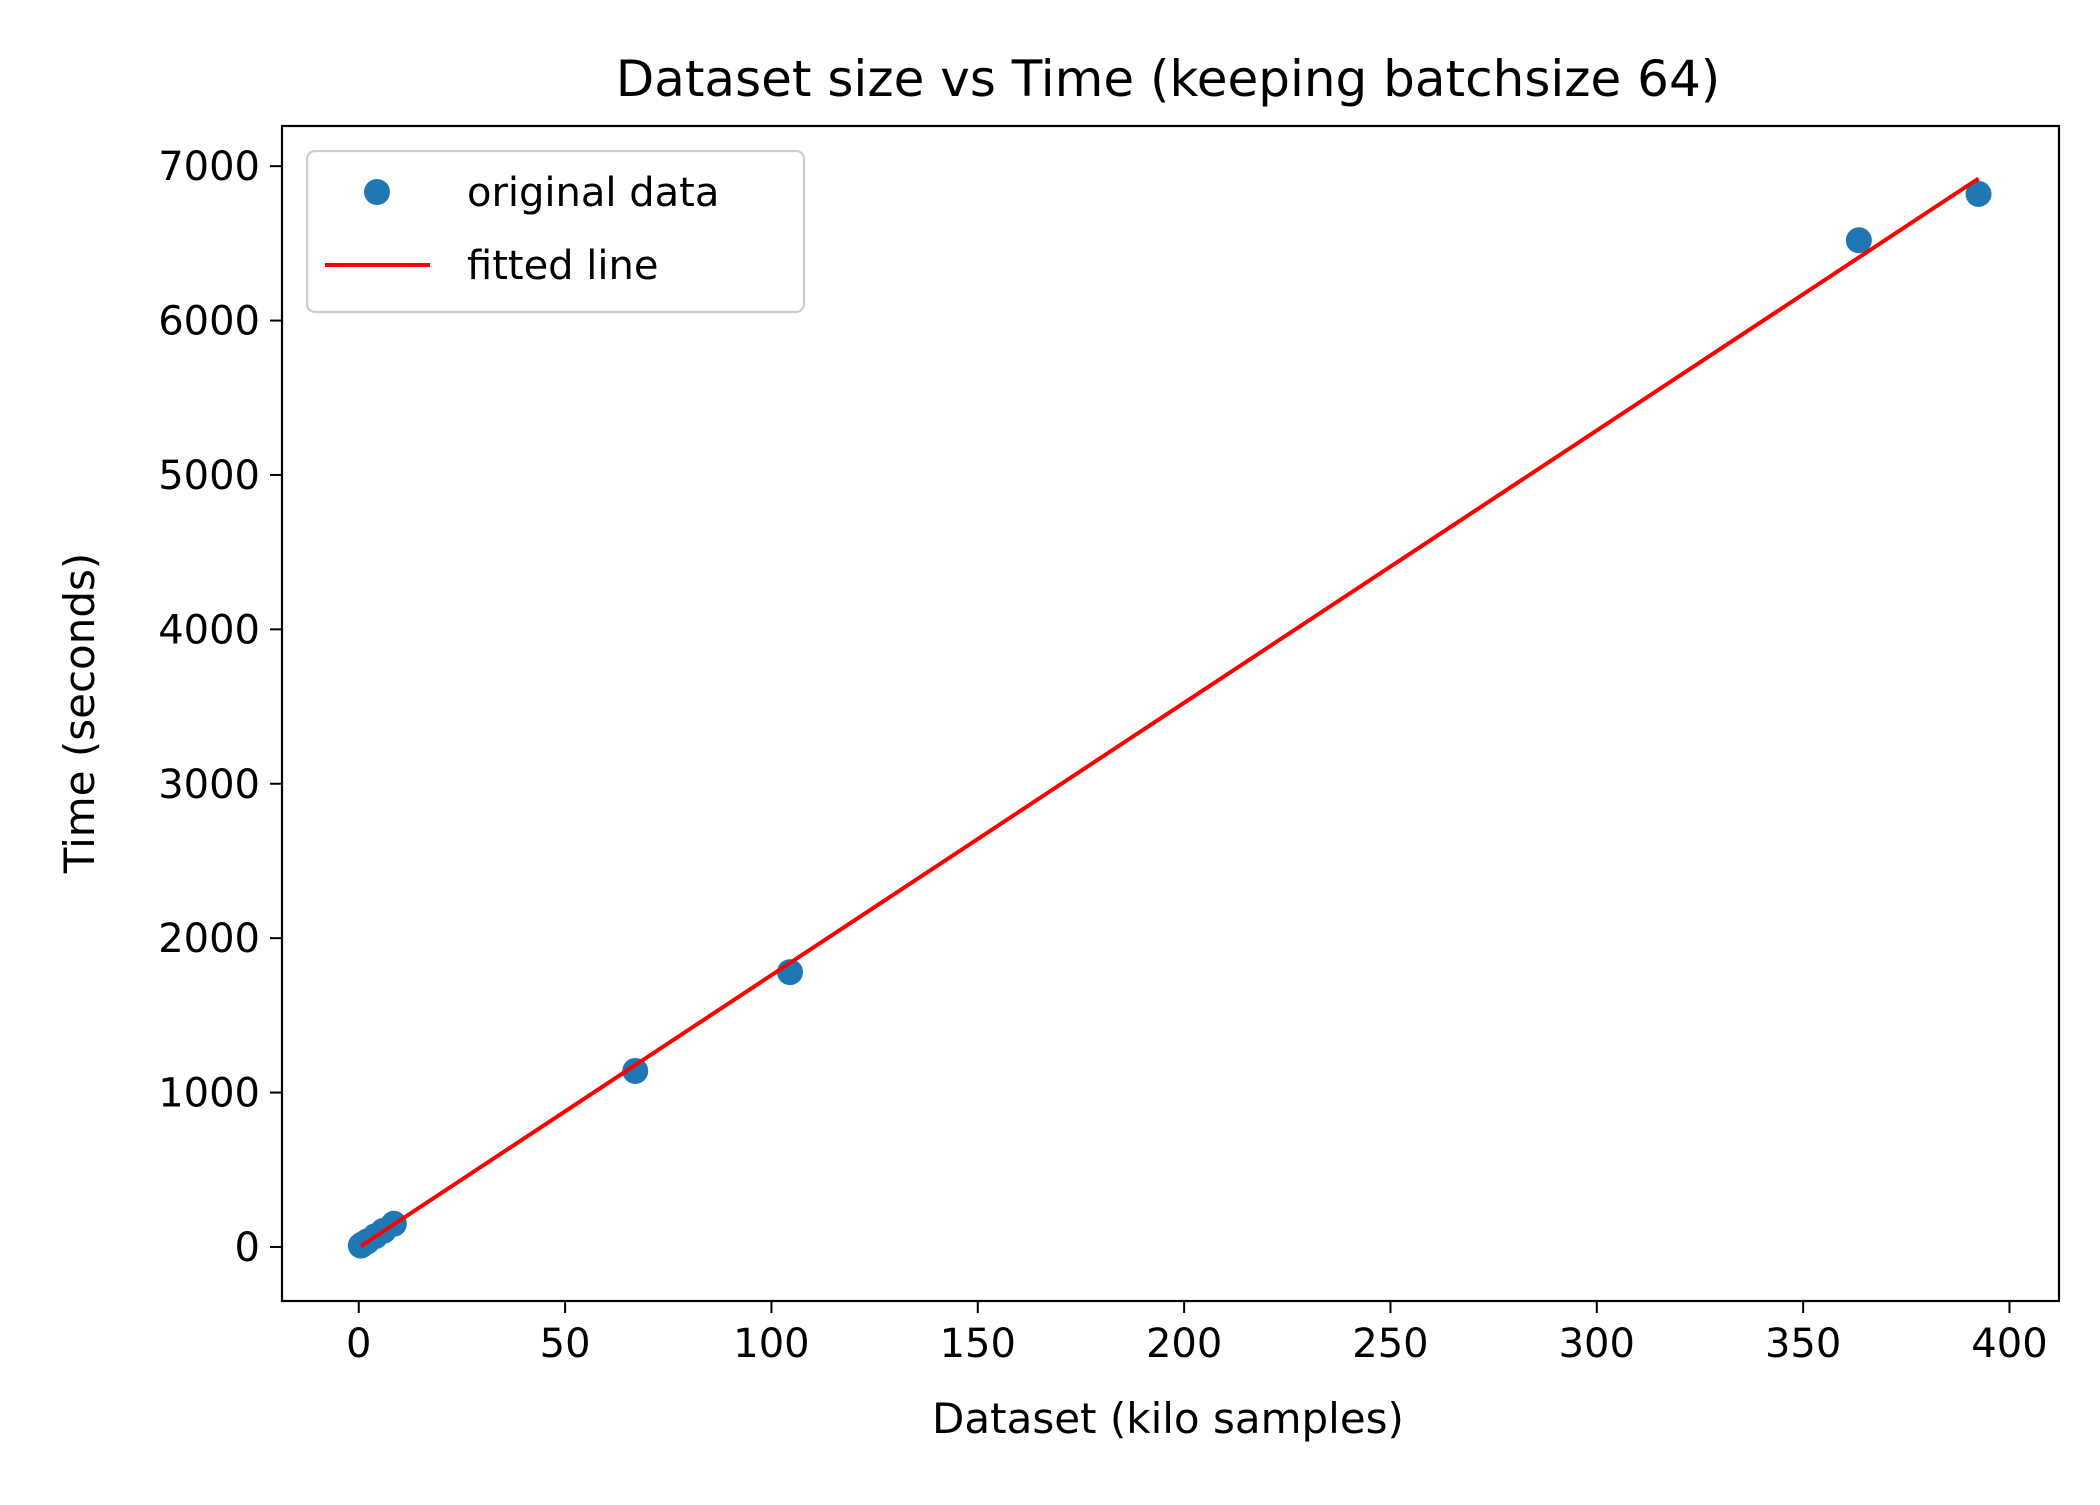  What do you see at coordinates (1597, 1344) in the screenshot?
I see `x-tick-label: 300` at bounding box center [1597, 1344].